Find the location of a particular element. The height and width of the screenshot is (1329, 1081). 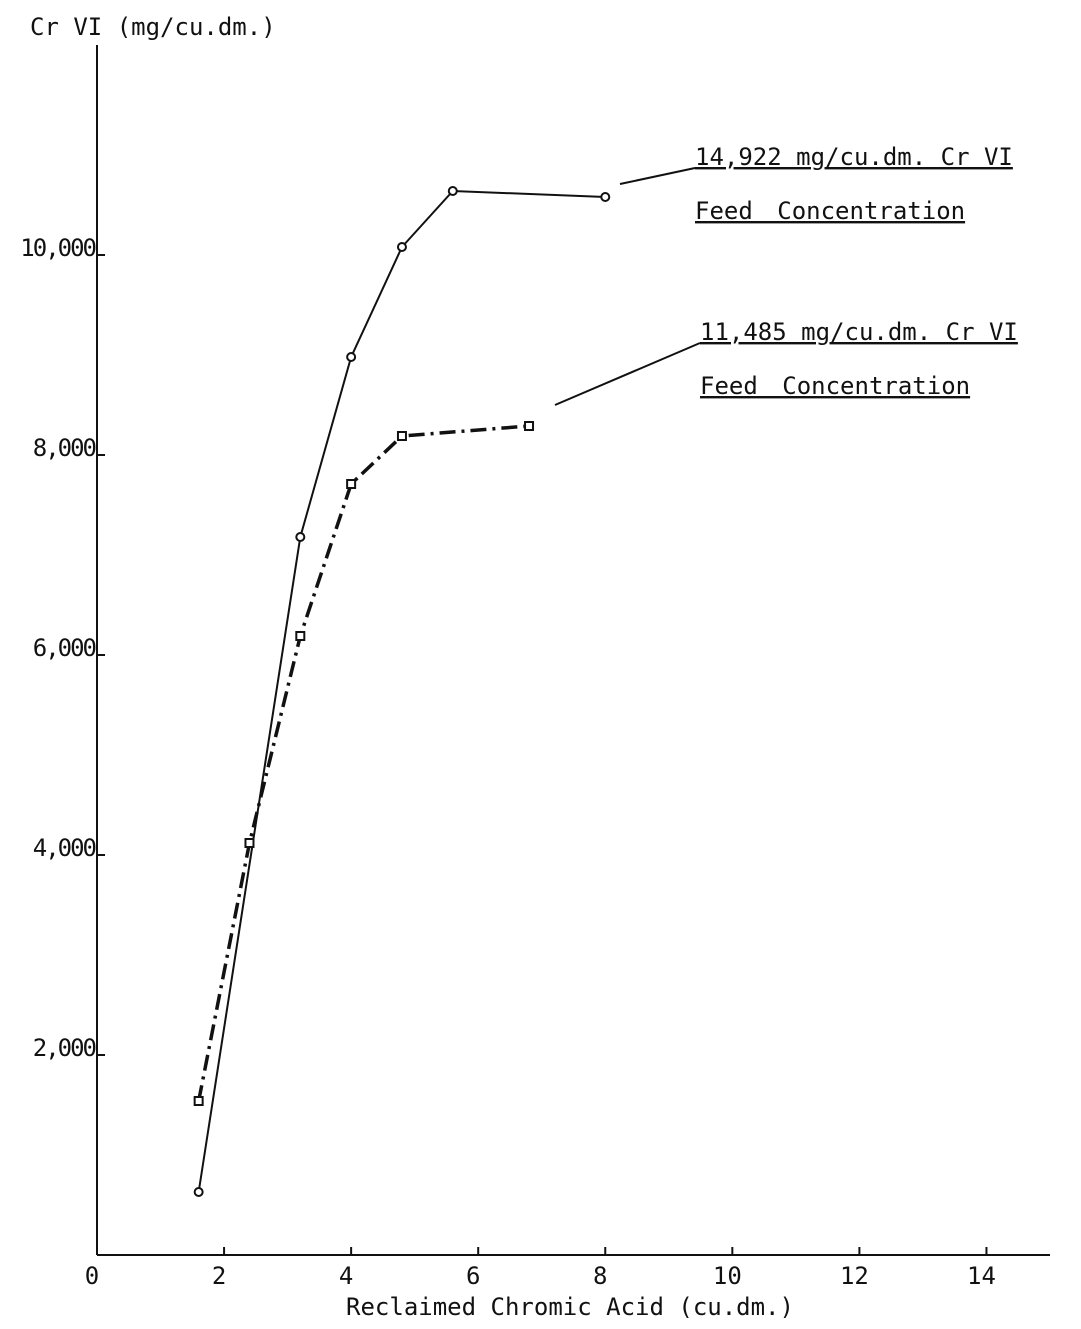

x-tick-label: 10 is located at coordinates (727, 1276).